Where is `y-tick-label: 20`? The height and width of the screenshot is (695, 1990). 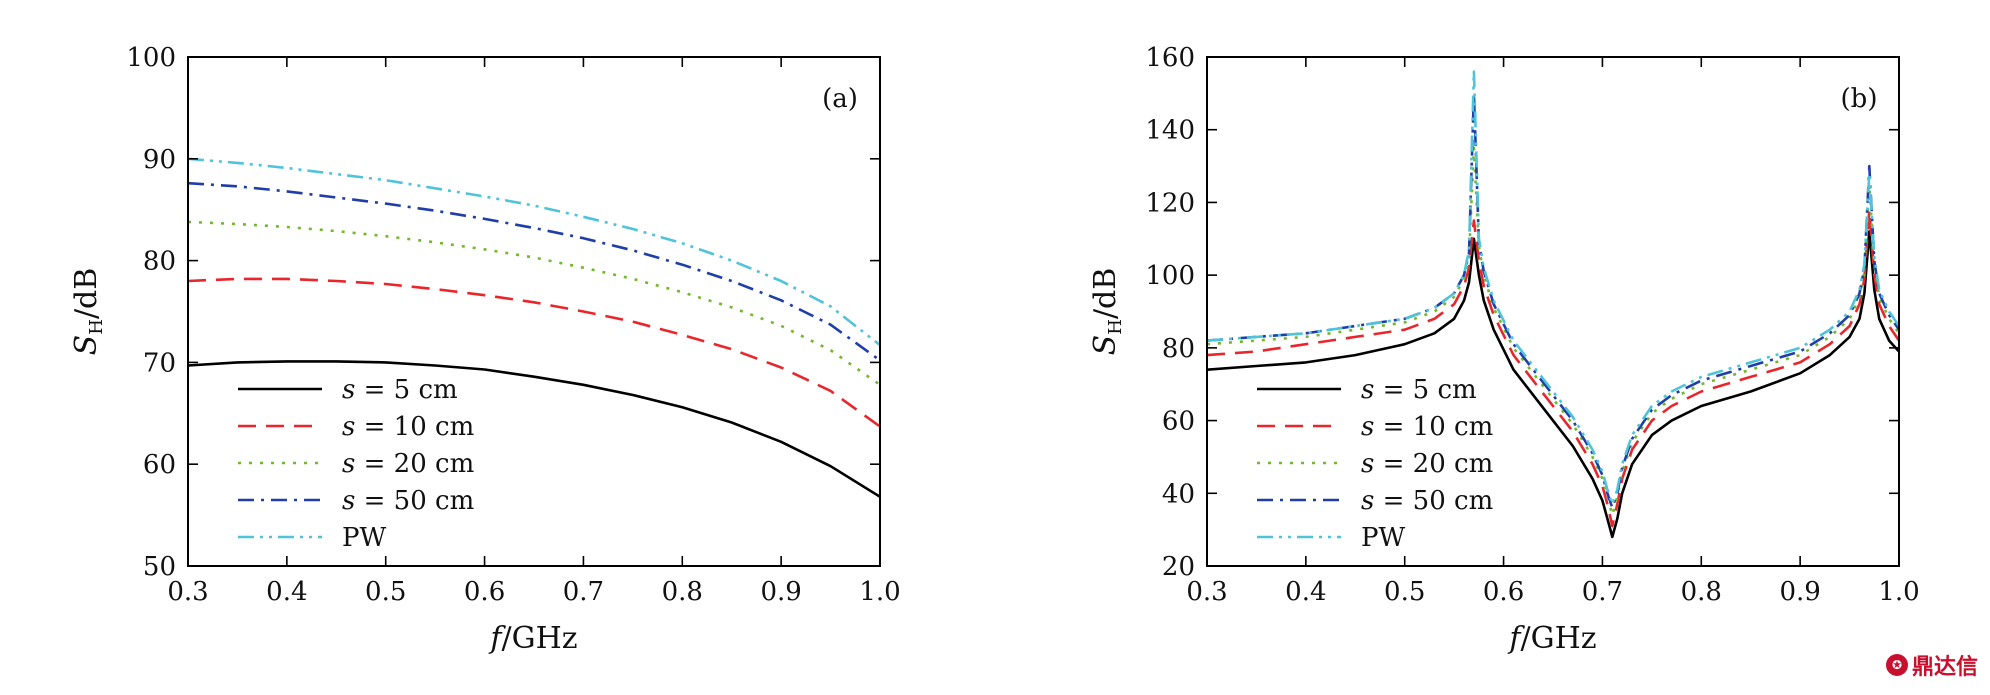 y-tick-label: 20 is located at coordinates (1178, 567).